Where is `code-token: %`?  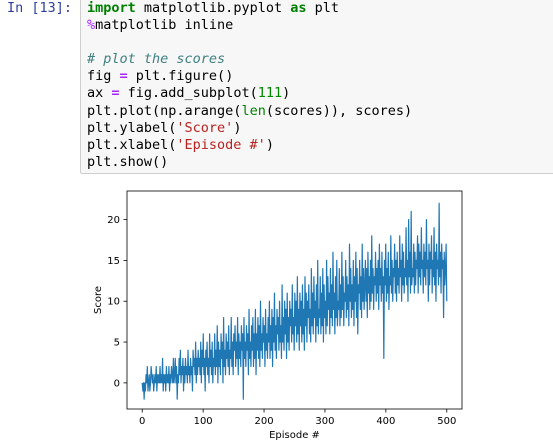 code-token: % is located at coordinates (91, 25).